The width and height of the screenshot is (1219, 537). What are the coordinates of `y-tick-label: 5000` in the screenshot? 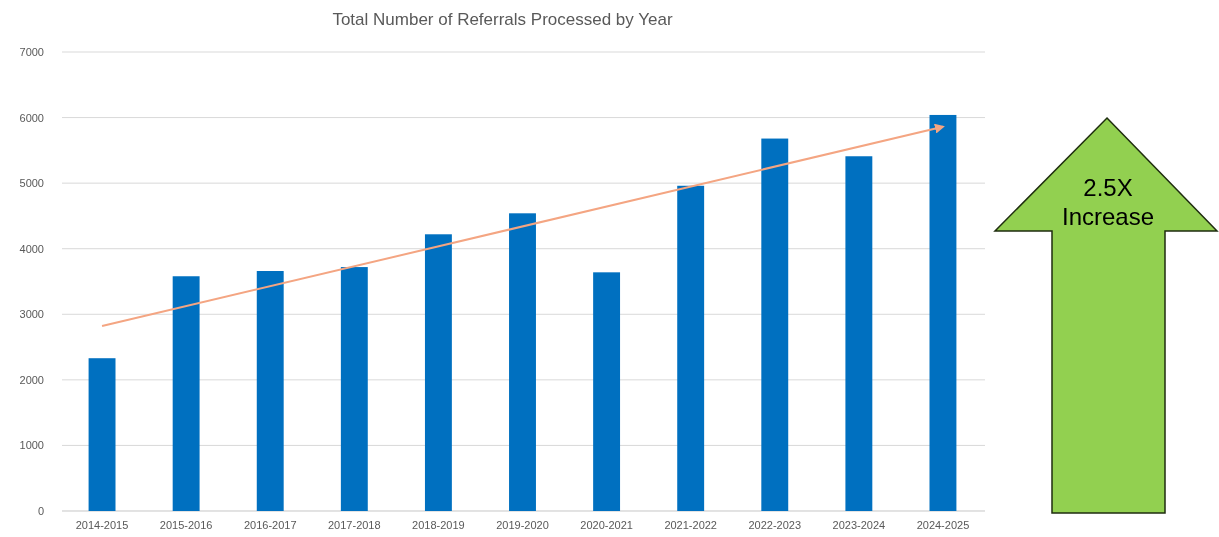 It's located at (31, 183).